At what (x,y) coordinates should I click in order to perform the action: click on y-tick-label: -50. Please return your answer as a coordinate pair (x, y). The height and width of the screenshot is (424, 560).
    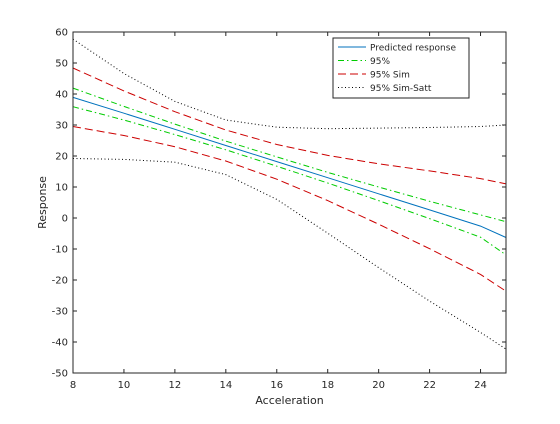
    Looking at the image, I should click on (60, 374).